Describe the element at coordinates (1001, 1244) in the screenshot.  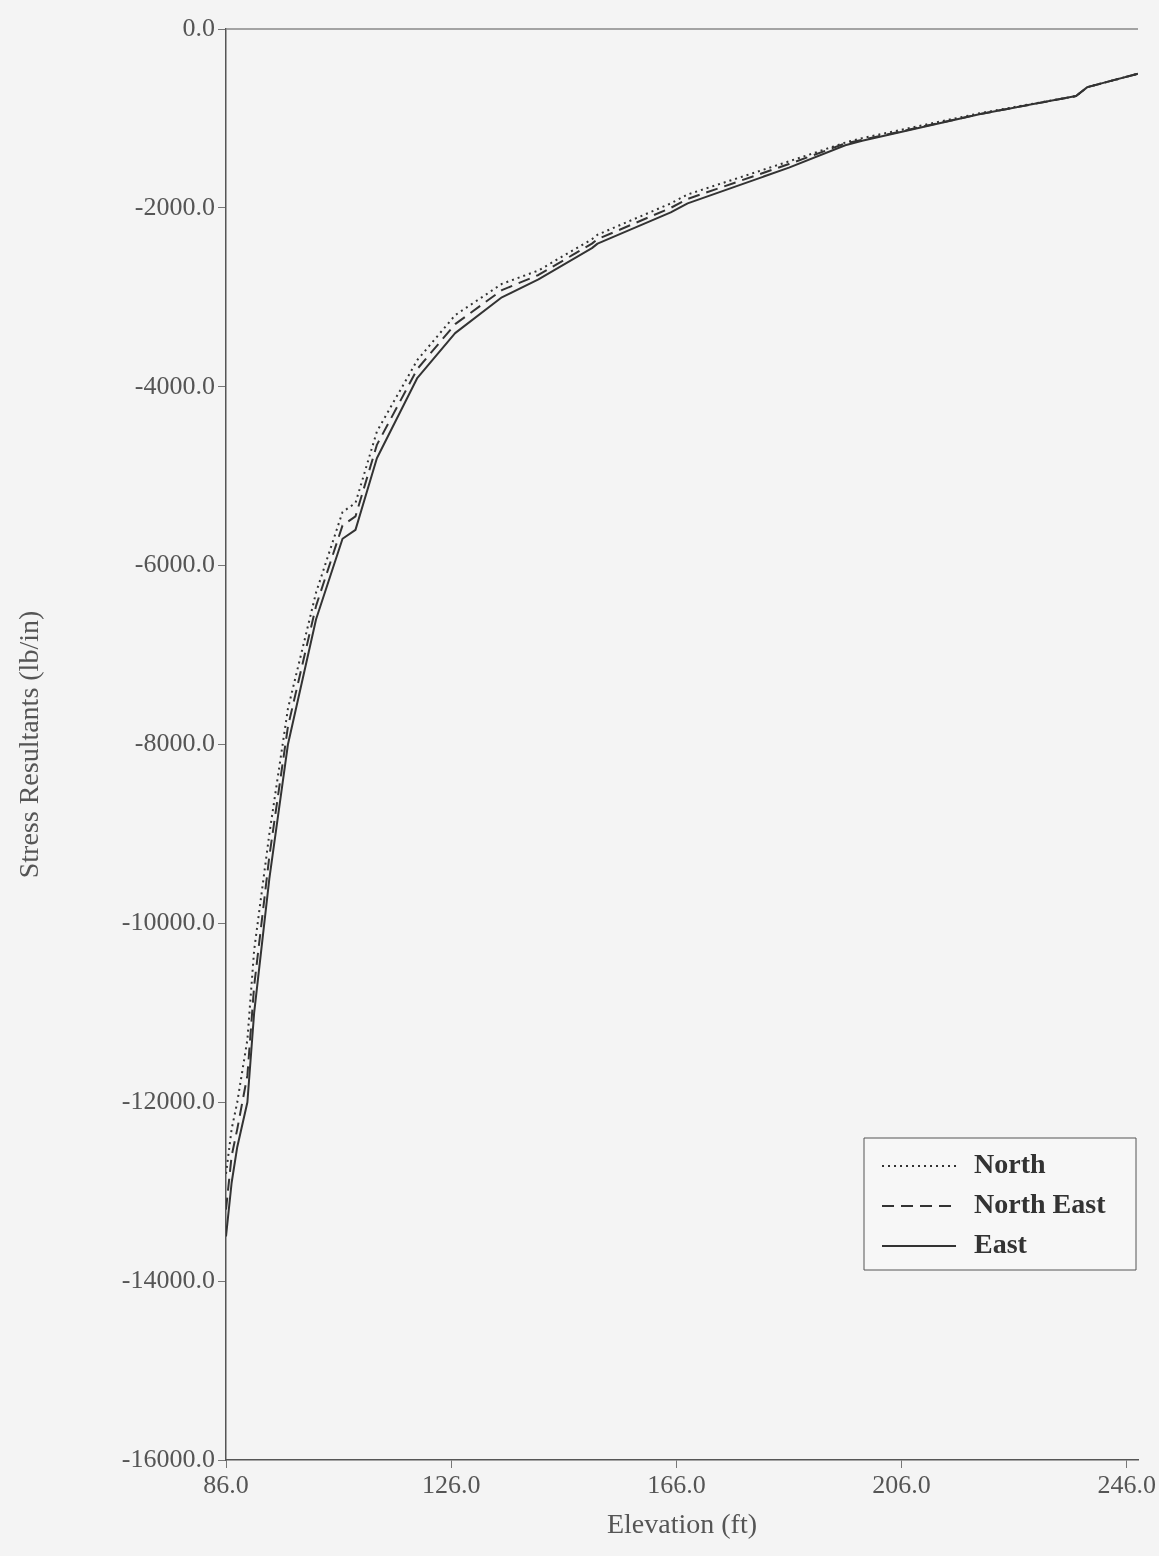
I see `legend-label: East` at that location.